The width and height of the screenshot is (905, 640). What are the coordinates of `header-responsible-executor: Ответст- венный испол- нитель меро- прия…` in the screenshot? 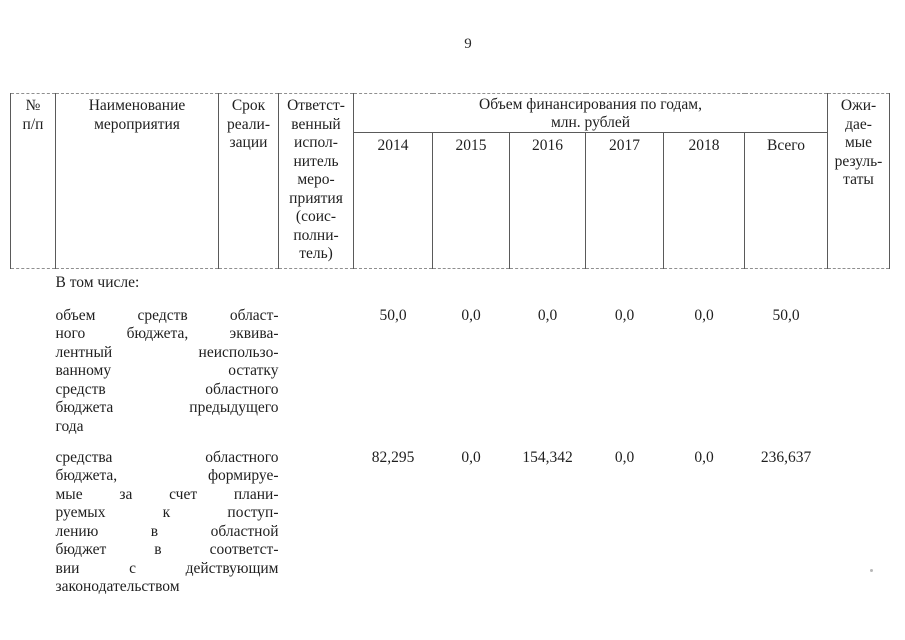 It's located at (316, 181).